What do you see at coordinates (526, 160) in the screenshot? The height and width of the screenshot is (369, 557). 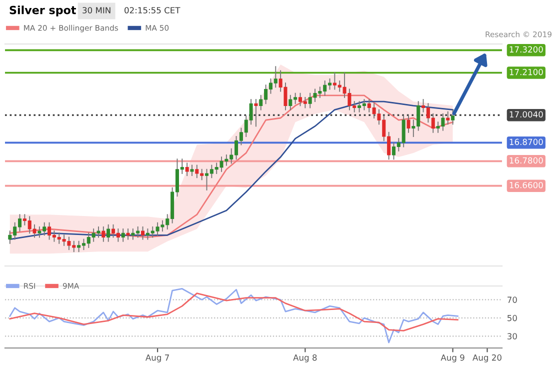 I see `ref-line-label: 16.7800` at bounding box center [526, 160].